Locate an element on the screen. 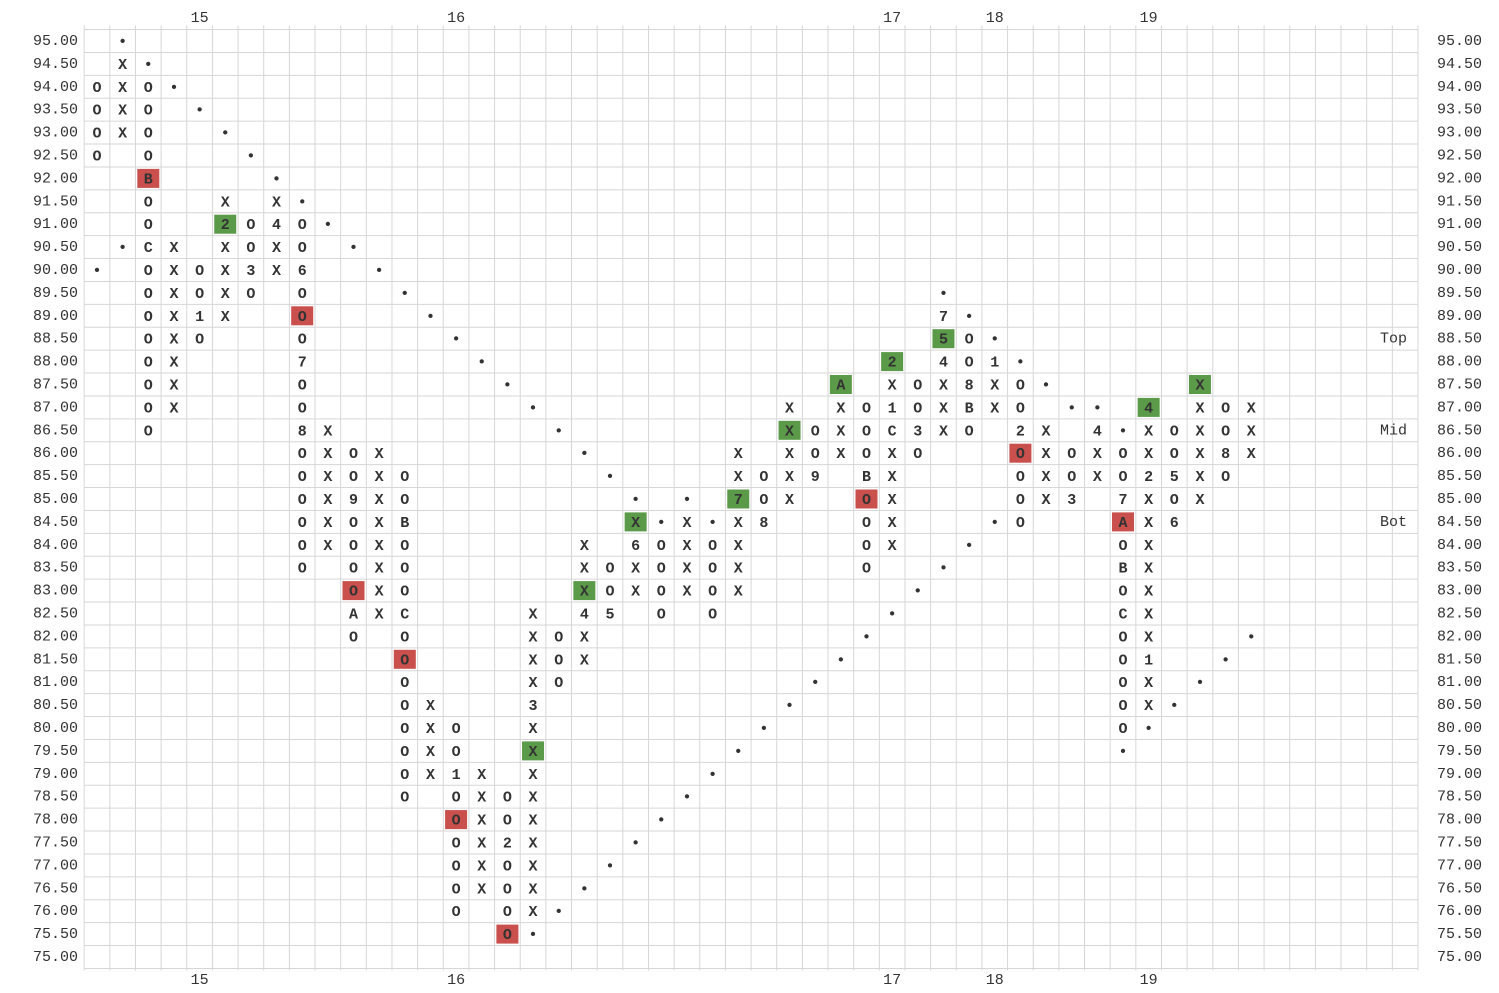 The height and width of the screenshot is (993, 1499). y-tick-label-right: 77.50 is located at coordinates (1459, 842).